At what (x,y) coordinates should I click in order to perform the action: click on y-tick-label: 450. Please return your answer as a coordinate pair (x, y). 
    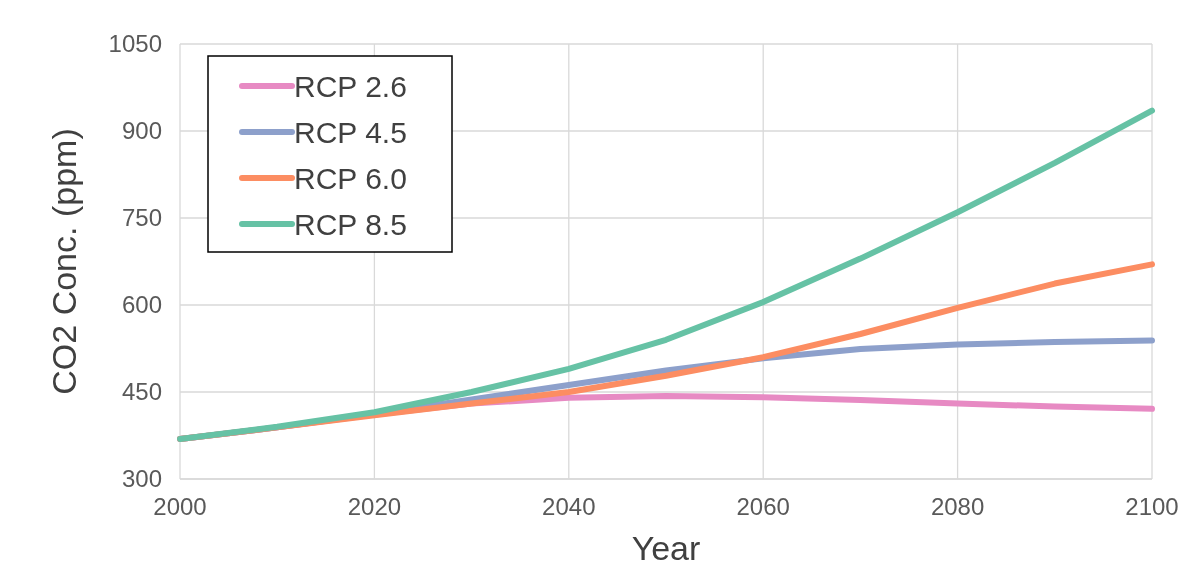
    Looking at the image, I should click on (141, 392).